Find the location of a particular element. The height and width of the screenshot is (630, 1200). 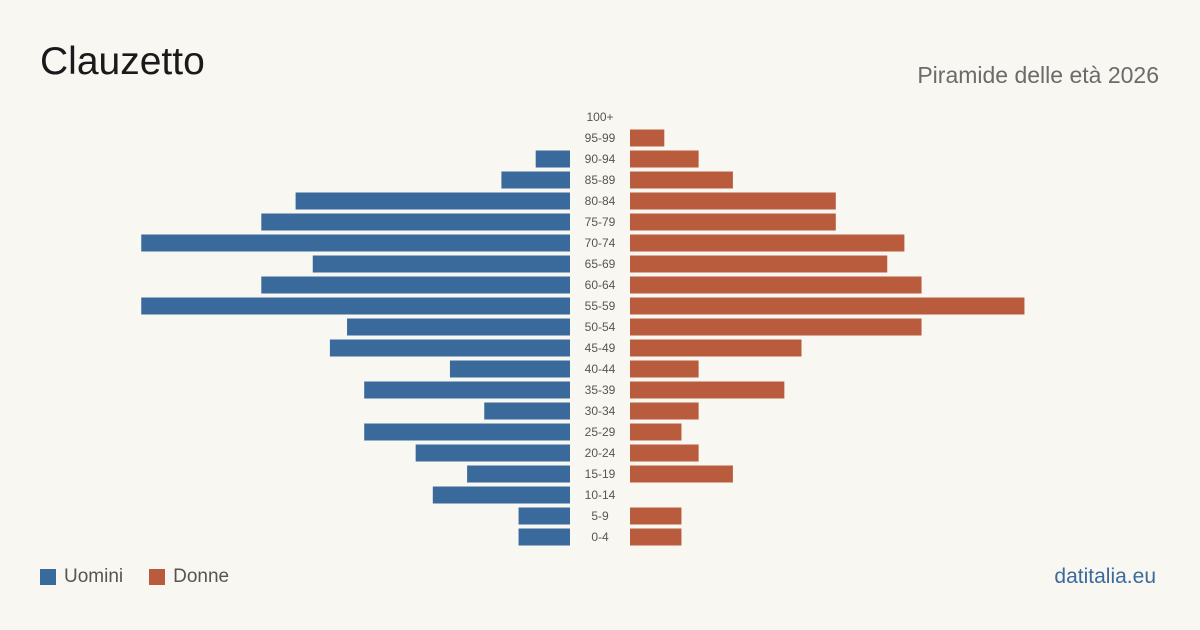

age-label-45-49: 45-49 is located at coordinates (600, 348).